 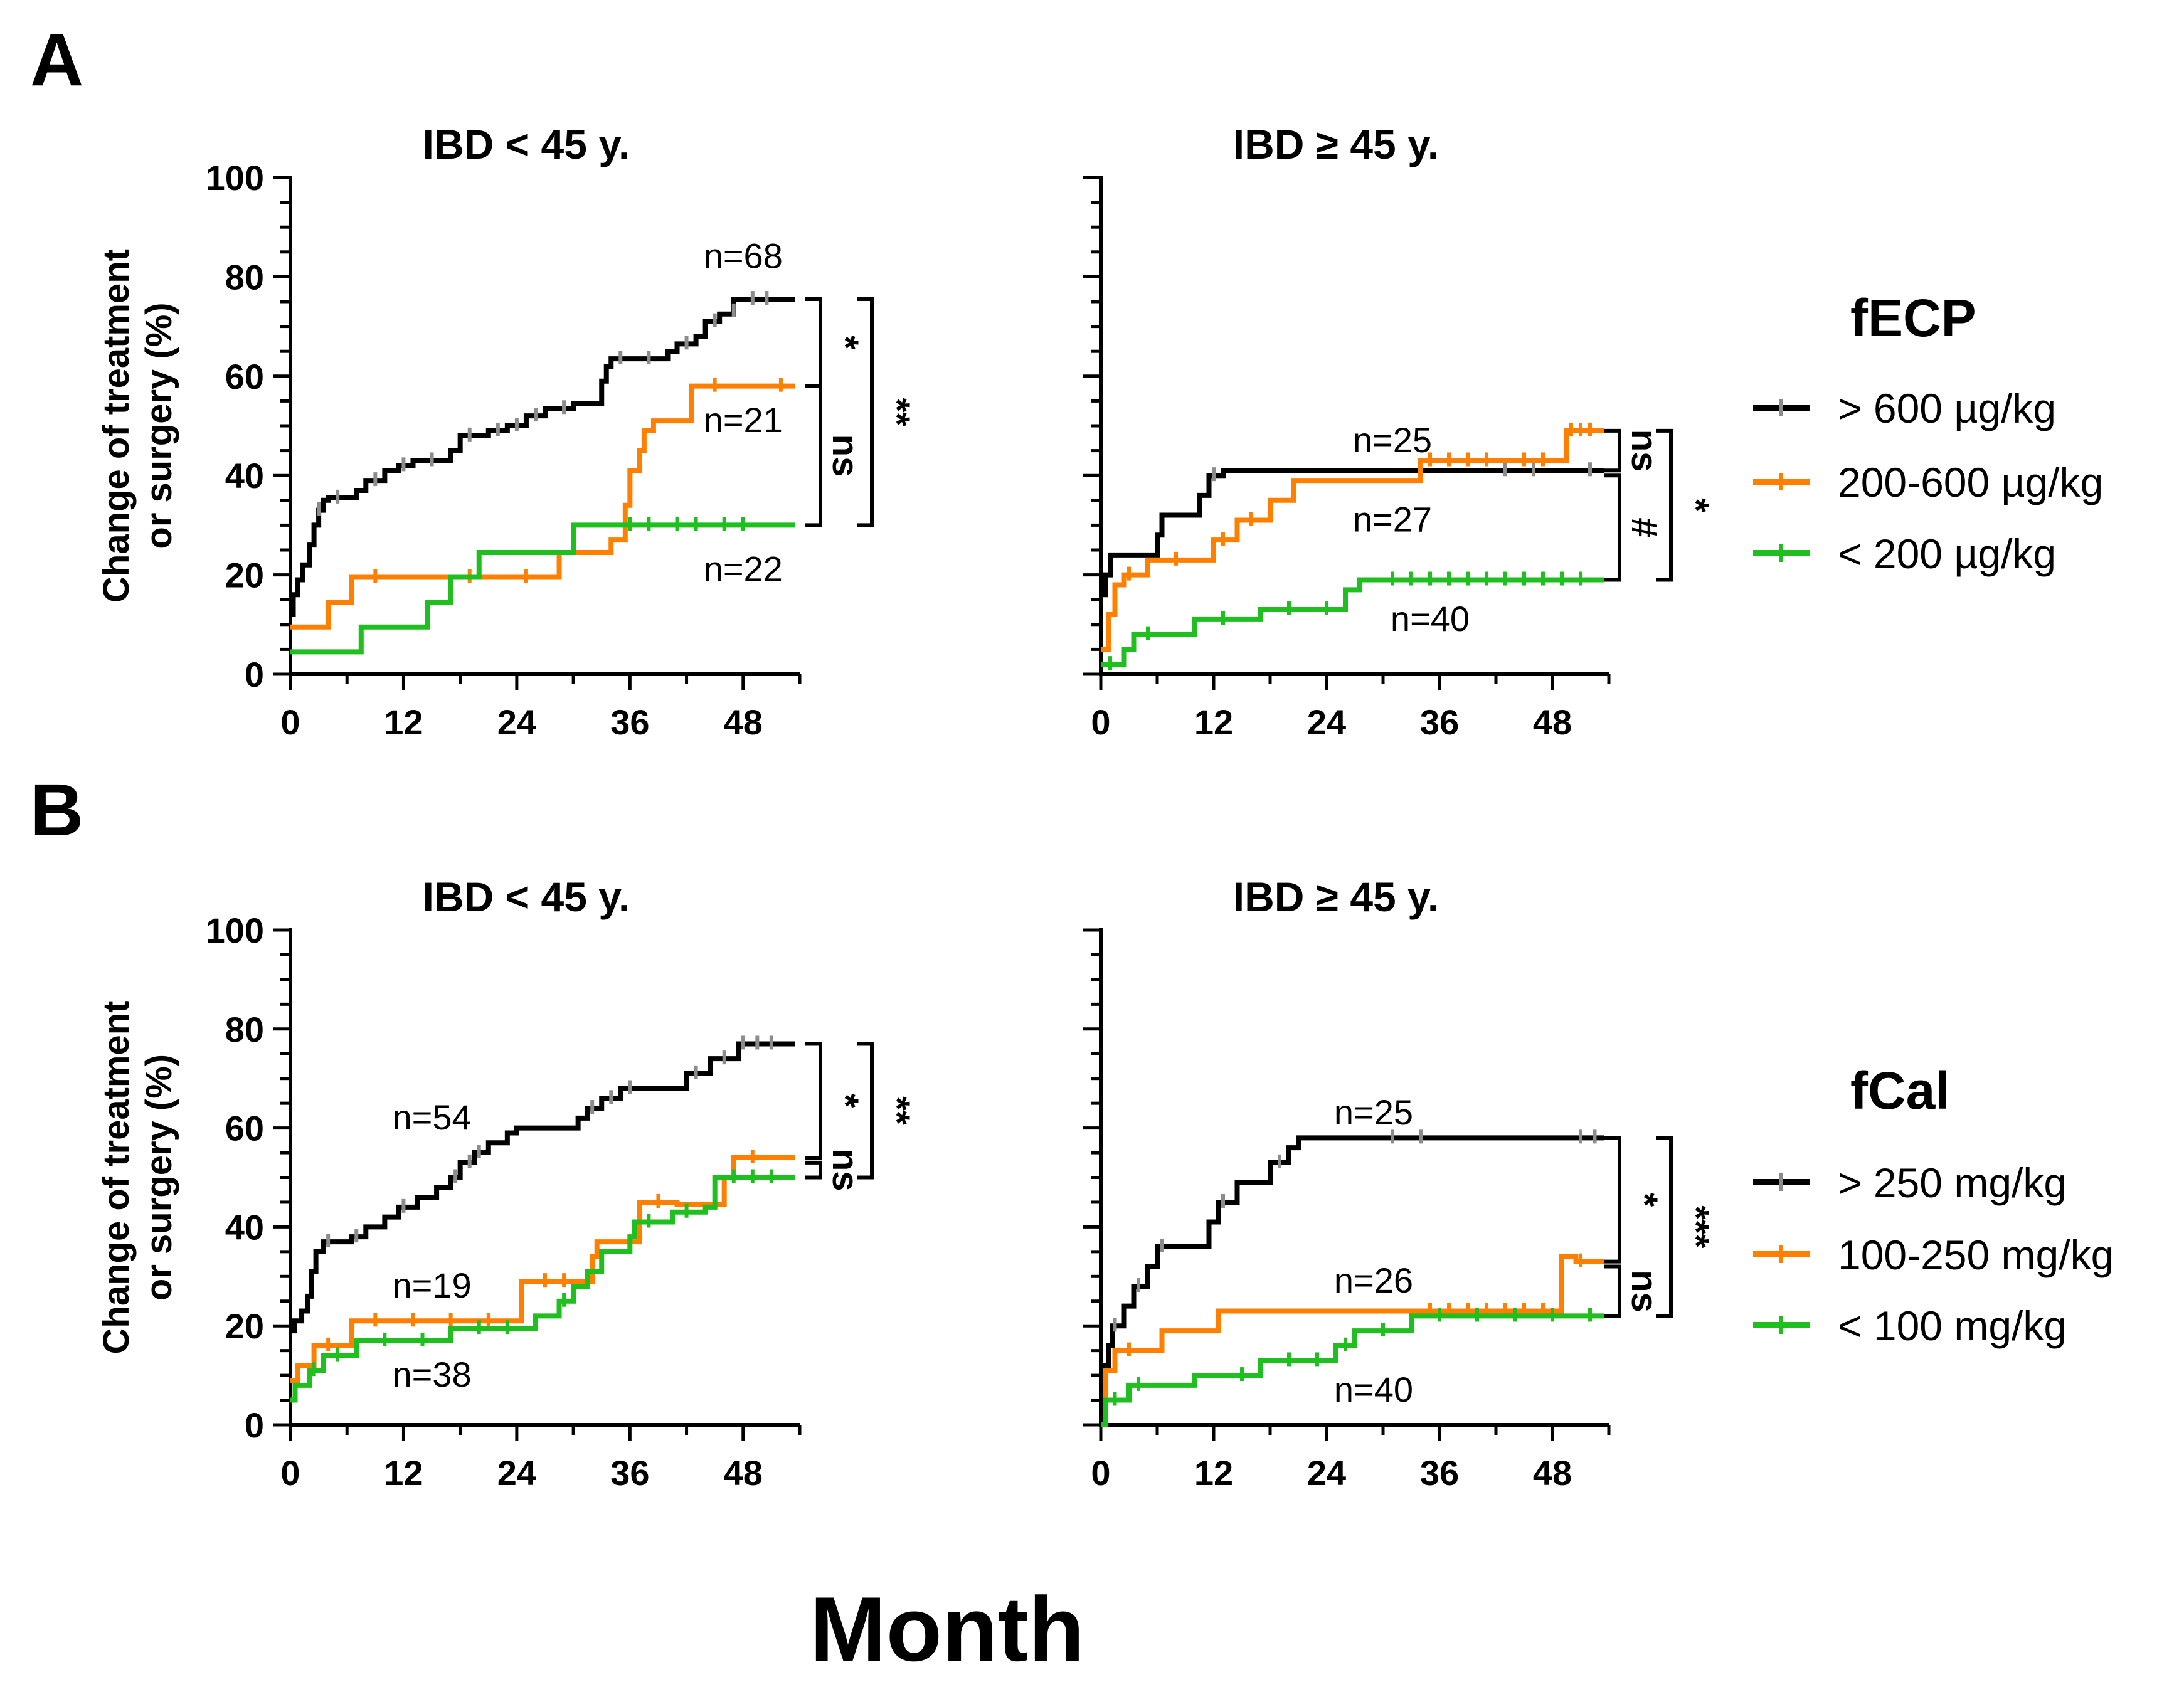 I want to click on legend-a-item-3: < 200 µg/kg, so click(x=1905, y=554).